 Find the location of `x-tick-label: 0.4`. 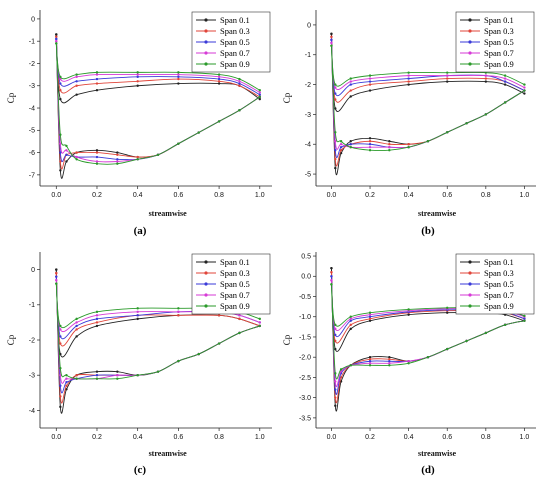

x-tick-label: 0.4 is located at coordinates (409, 437).